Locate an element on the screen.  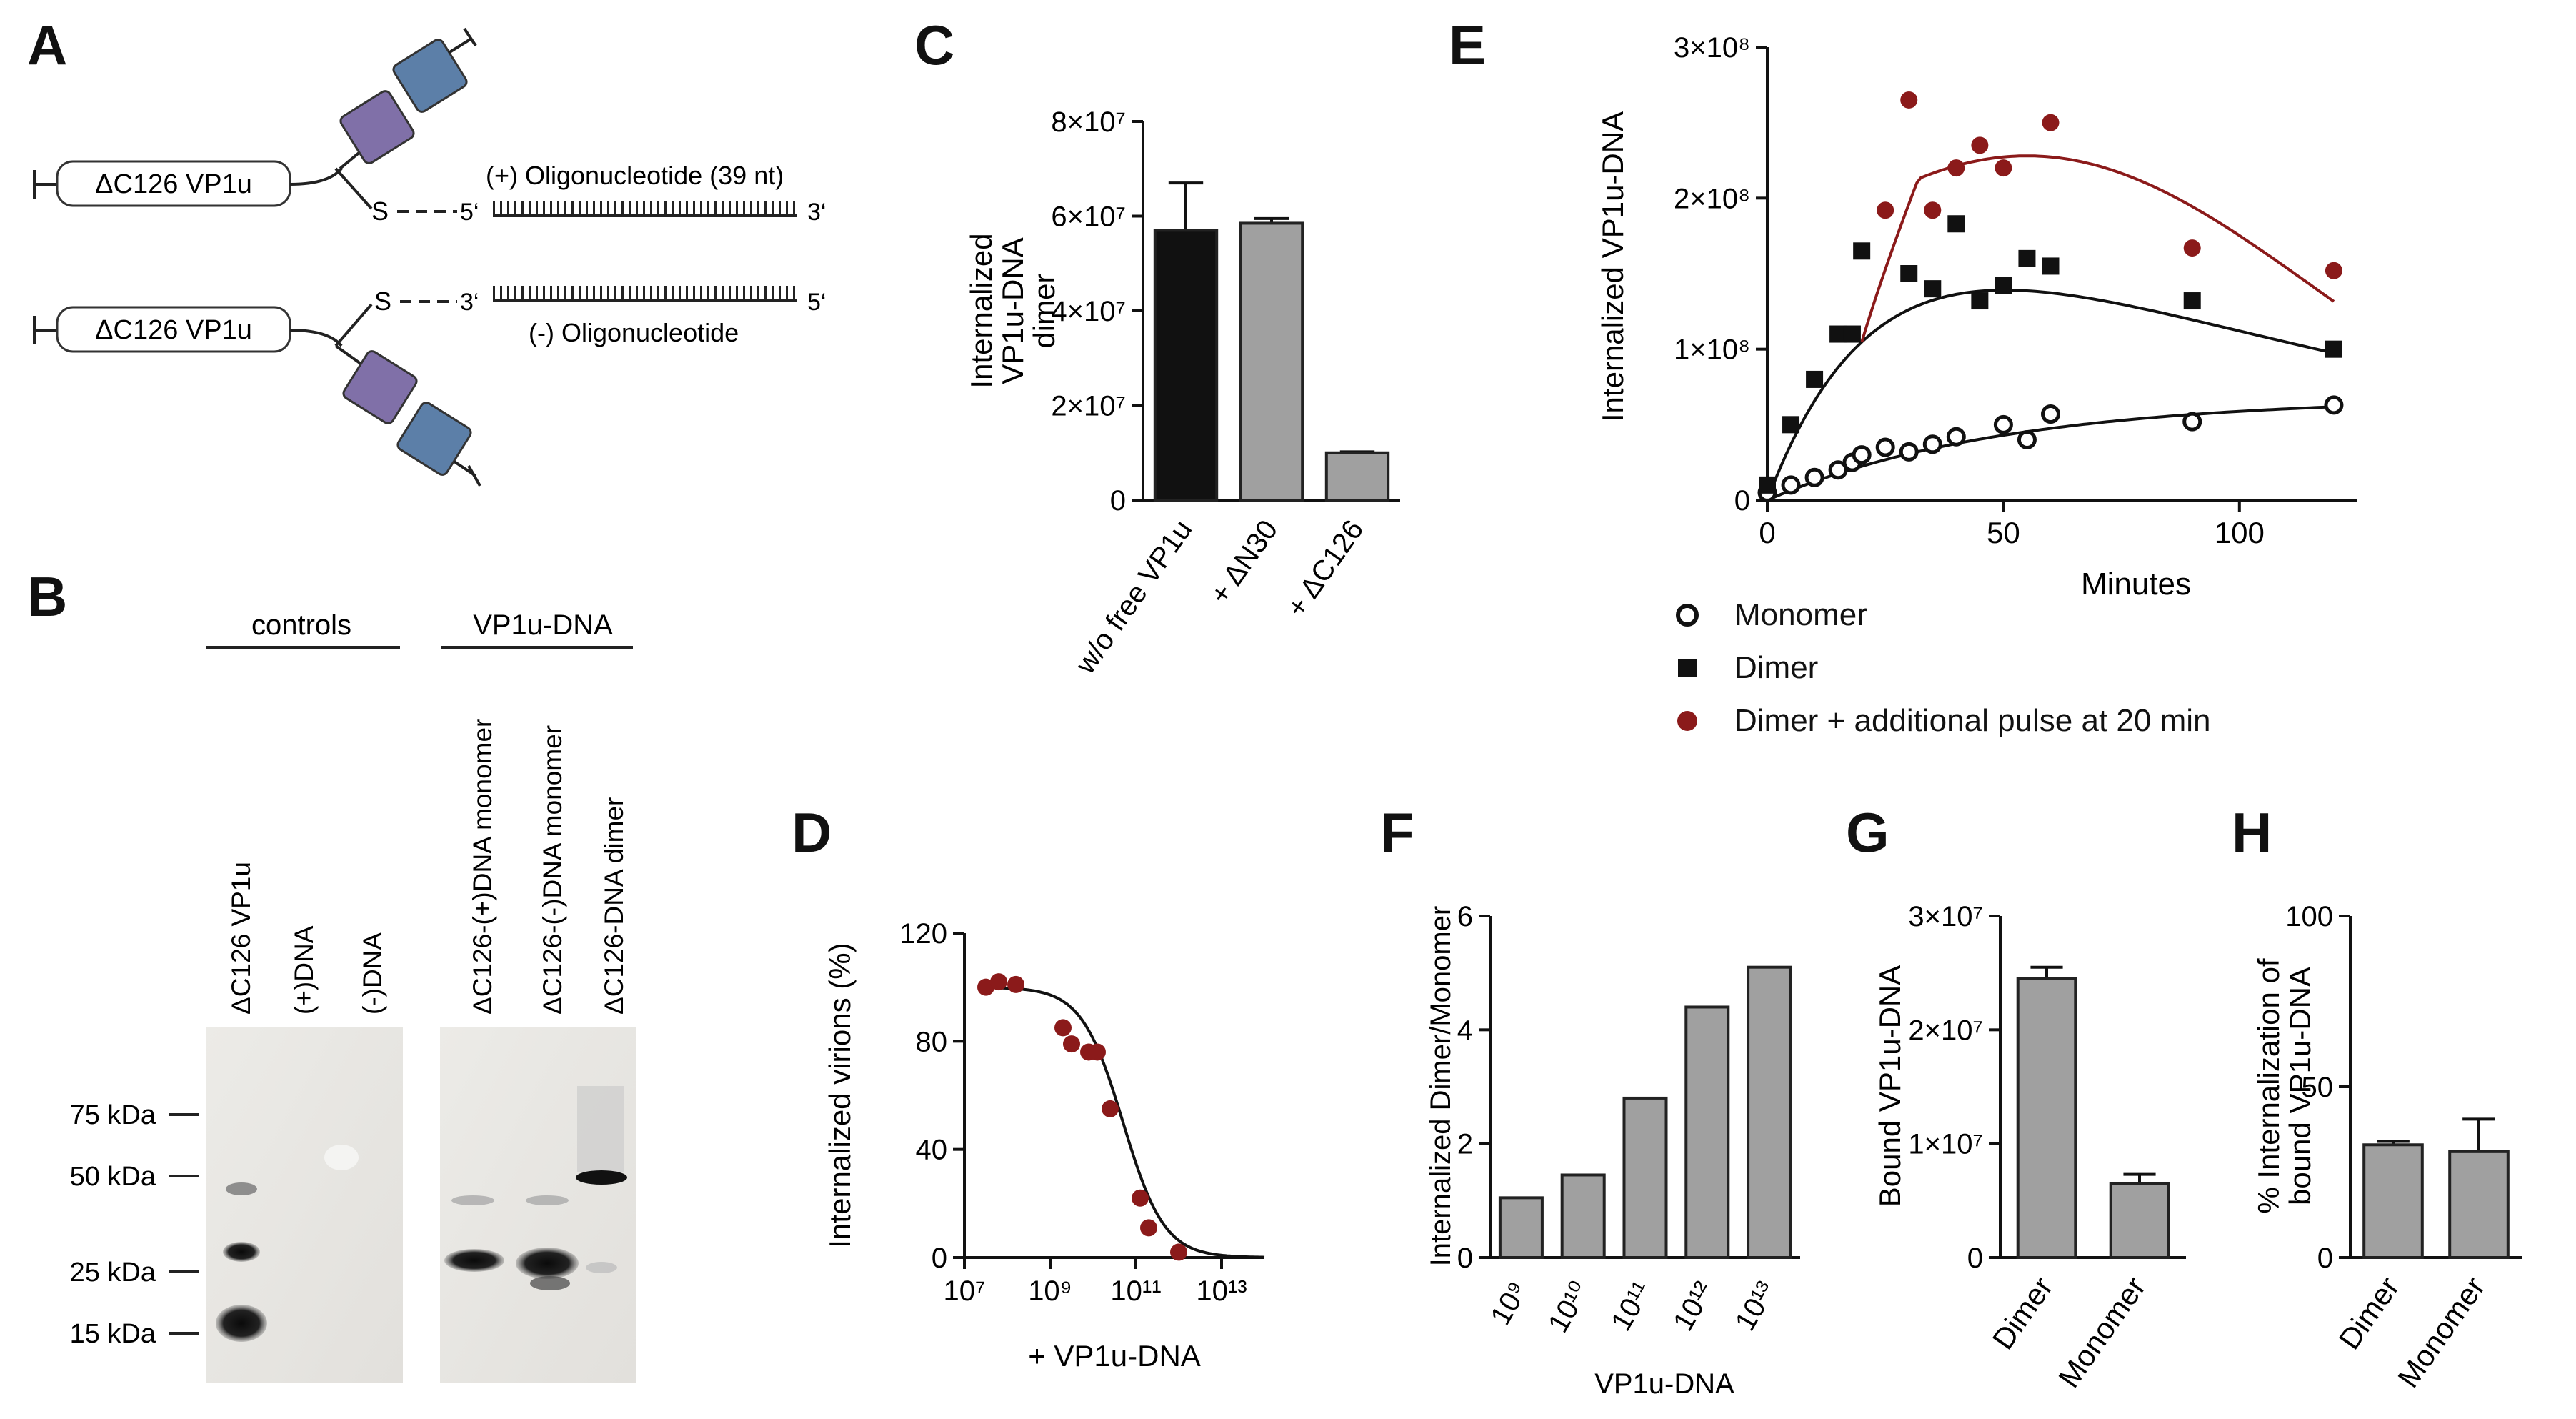
three-prime-bottom: 3‘ is located at coordinates (470, 302).